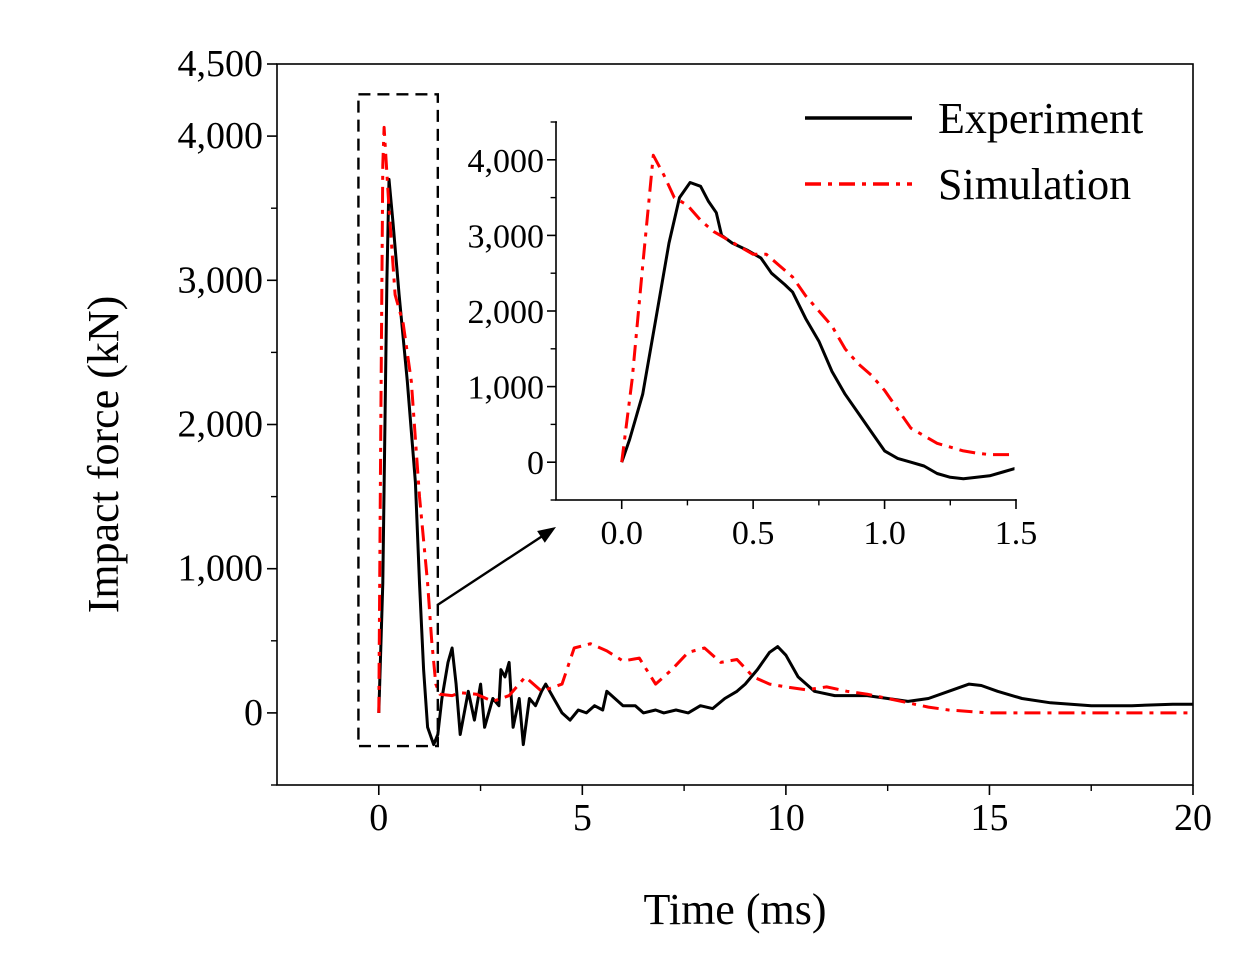 This screenshot has width=1258, height=968. What do you see at coordinates (221, 569) in the screenshot?
I see `main-y-tick-label: 1,000` at bounding box center [221, 569].